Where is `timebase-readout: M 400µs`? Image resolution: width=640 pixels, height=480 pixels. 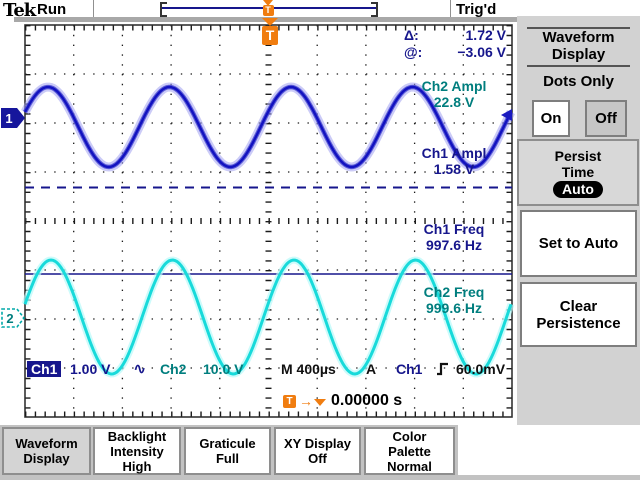
timebase-readout: M 400µs is located at coordinates (308, 369).